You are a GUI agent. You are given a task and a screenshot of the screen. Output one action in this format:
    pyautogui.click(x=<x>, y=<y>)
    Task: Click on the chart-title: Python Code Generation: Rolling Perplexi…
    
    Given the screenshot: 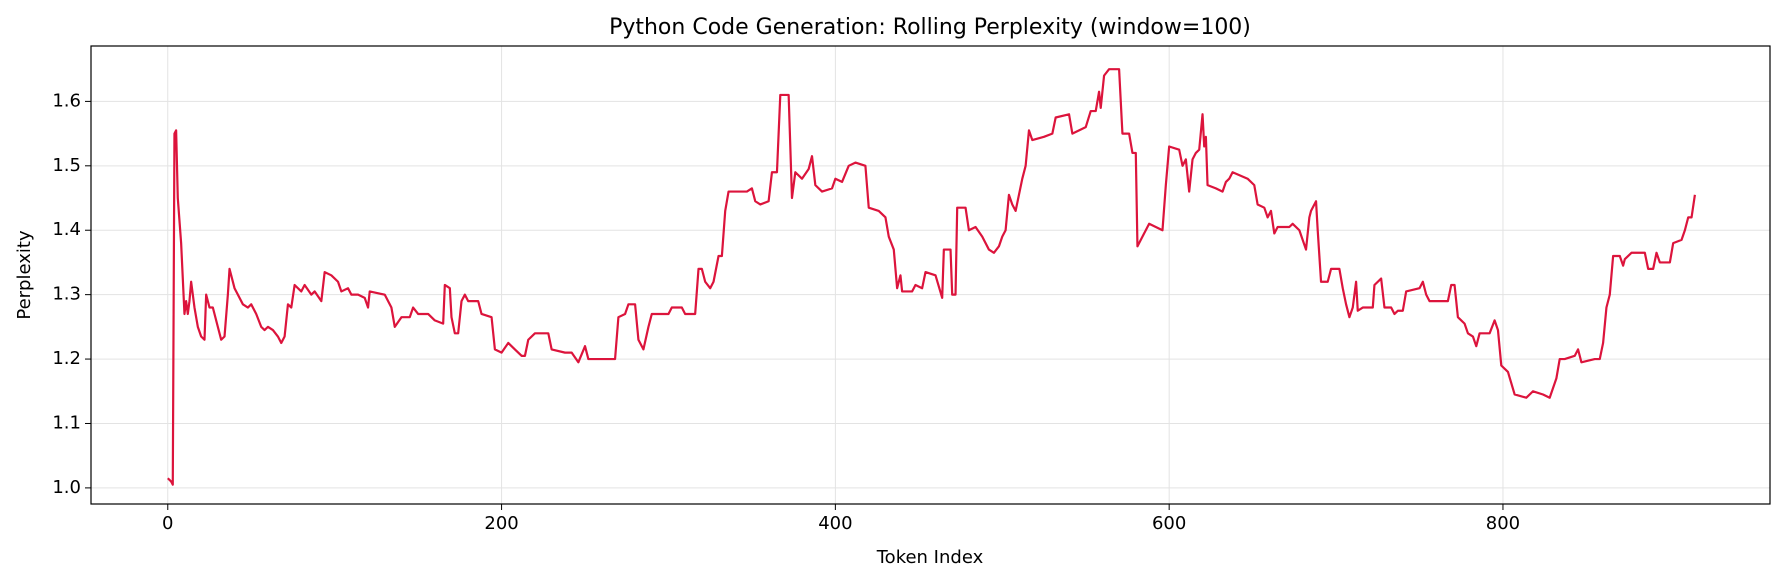 What is the action you would take?
    pyautogui.click(x=930, y=27)
    